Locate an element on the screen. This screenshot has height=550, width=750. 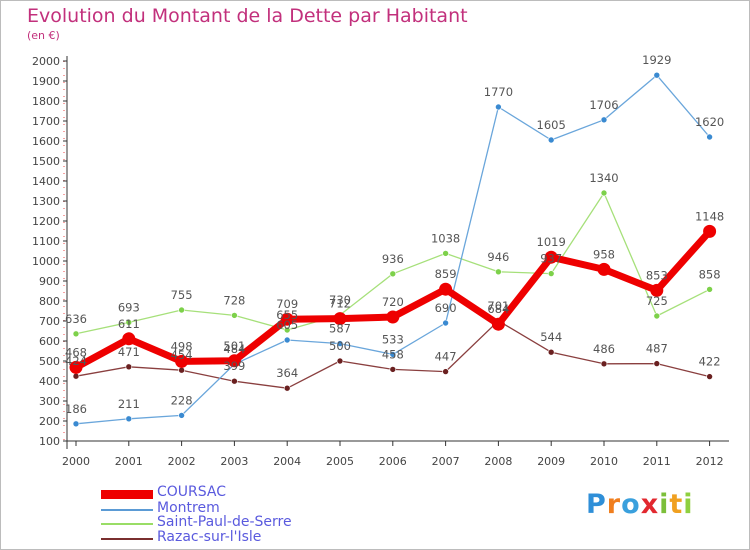
data-label: 486 is located at coordinates (604, 349).